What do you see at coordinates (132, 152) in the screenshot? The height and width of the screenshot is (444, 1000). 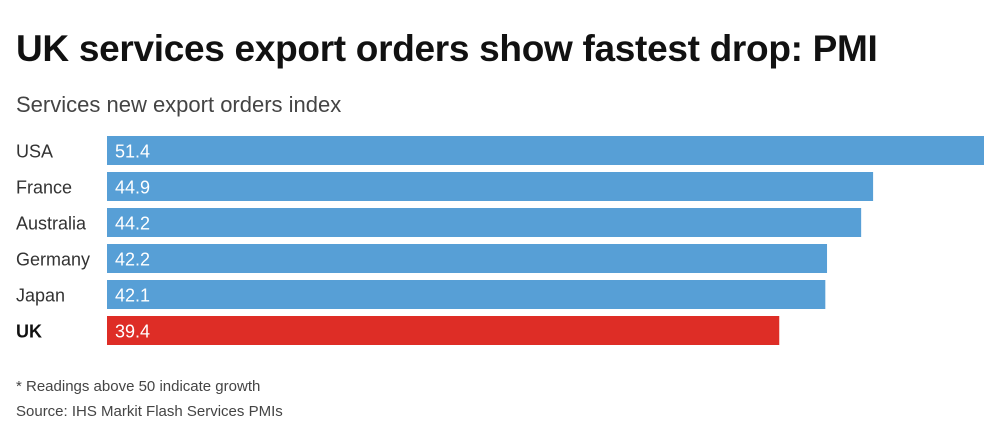 I see `bar-value-label: 51.4` at bounding box center [132, 152].